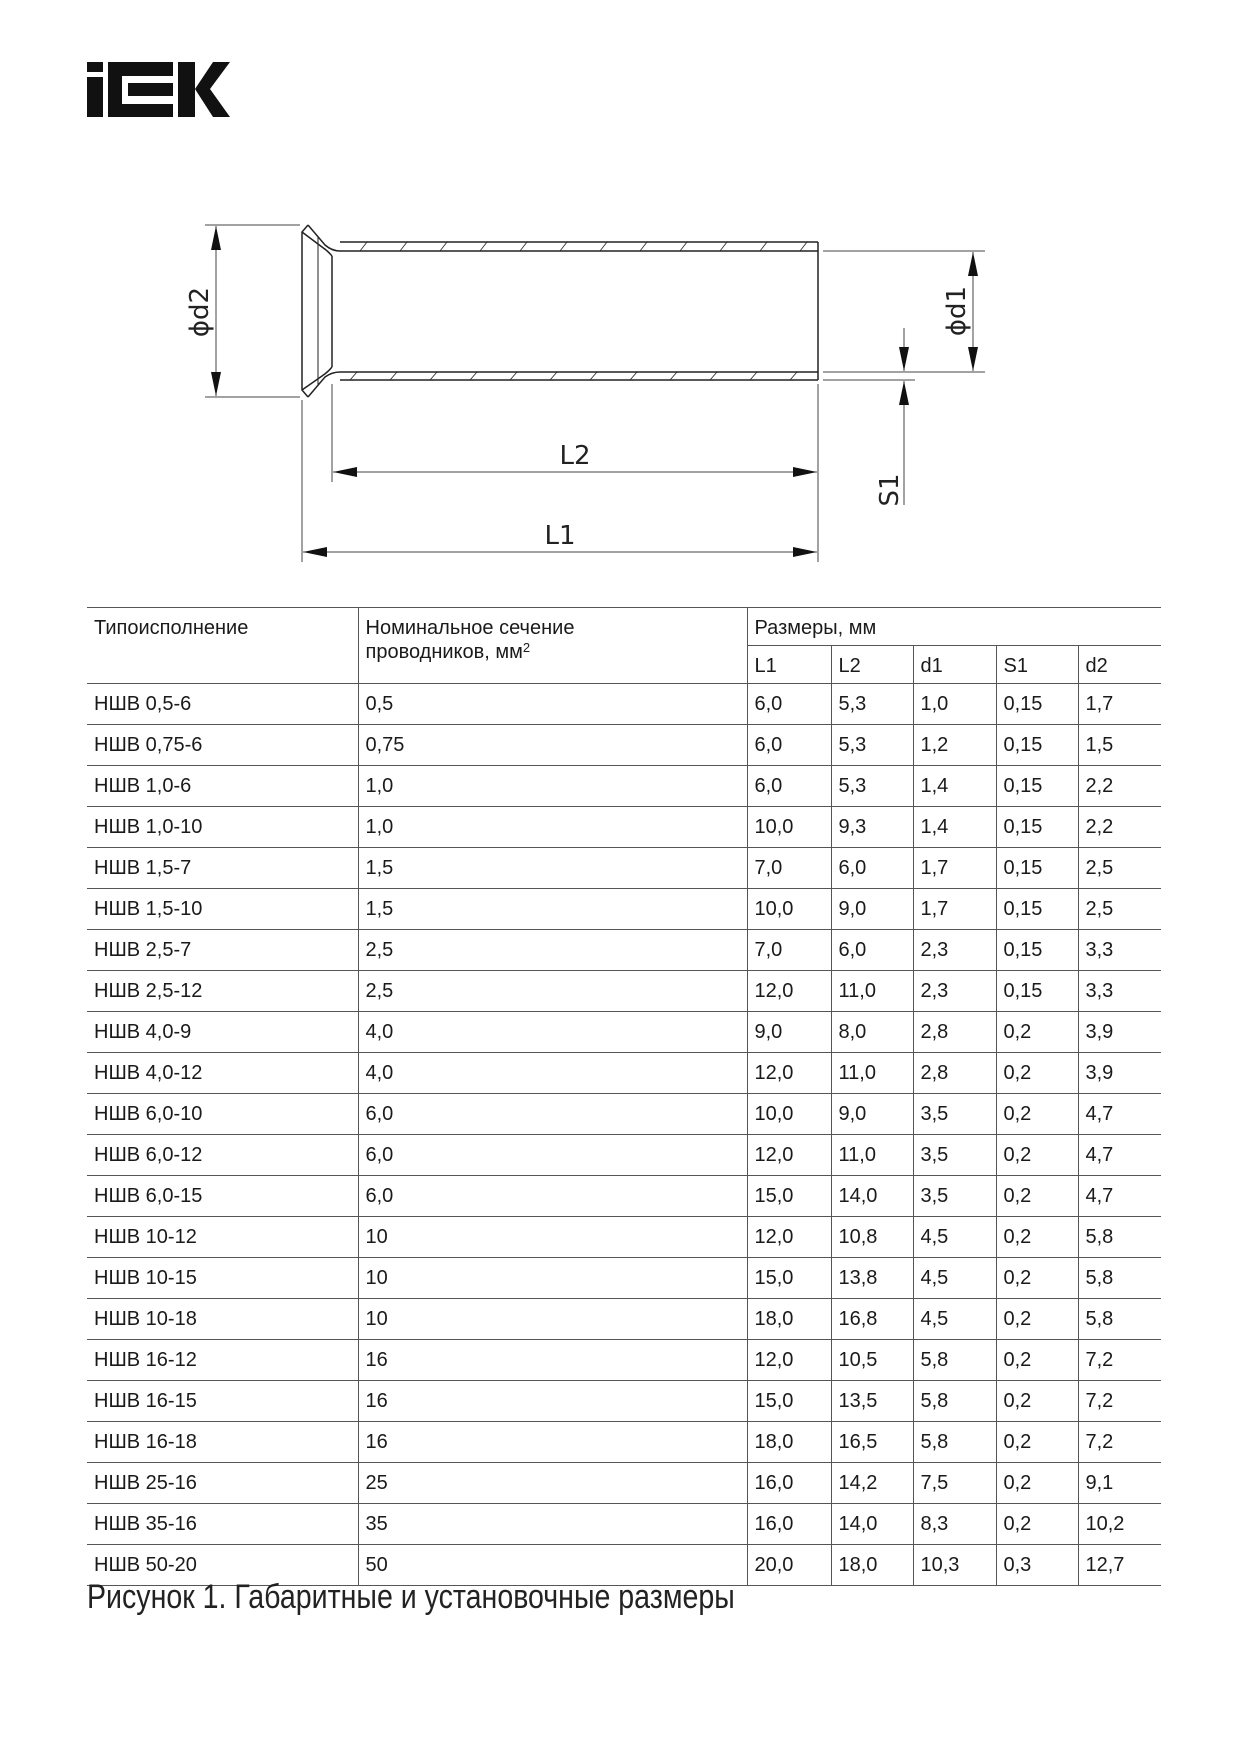 Image resolution: width=1242 pixels, height=1749 pixels. What do you see at coordinates (1036, 1565) in the screenshot?
I see `table-cell: 0,3` at bounding box center [1036, 1565].